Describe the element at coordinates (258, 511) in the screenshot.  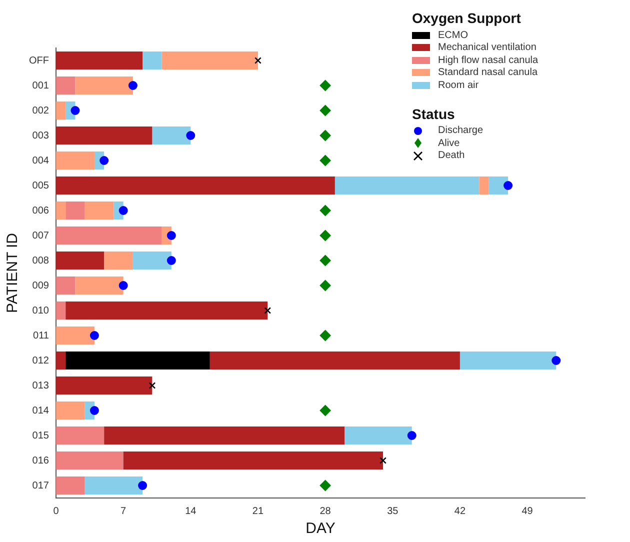
I see `x-tick-label: 21` at that location.